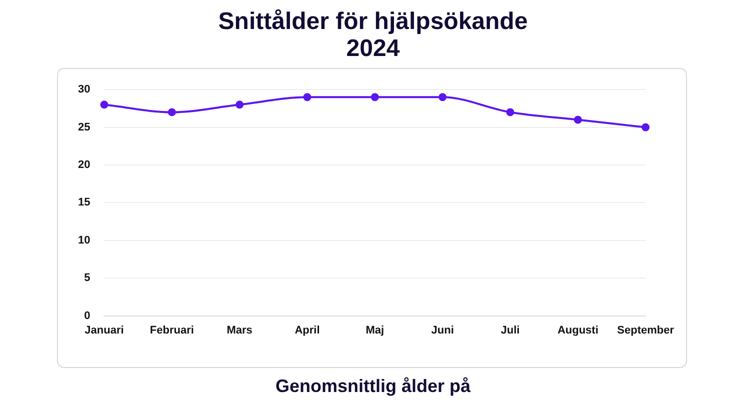  What do you see at coordinates (84, 90) in the screenshot?
I see `y-tick-label: 30` at bounding box center [84, 90].